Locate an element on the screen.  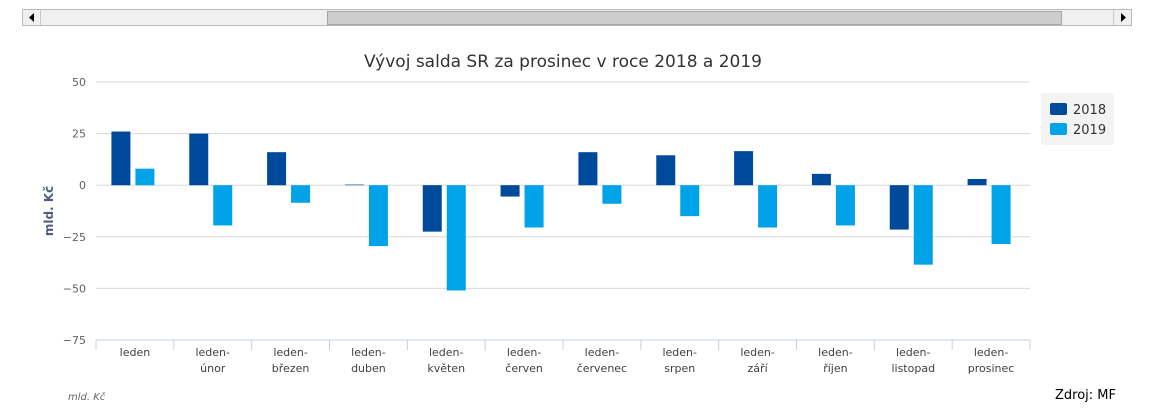
x-tick-label: březen is located at coordinates (291, 368).